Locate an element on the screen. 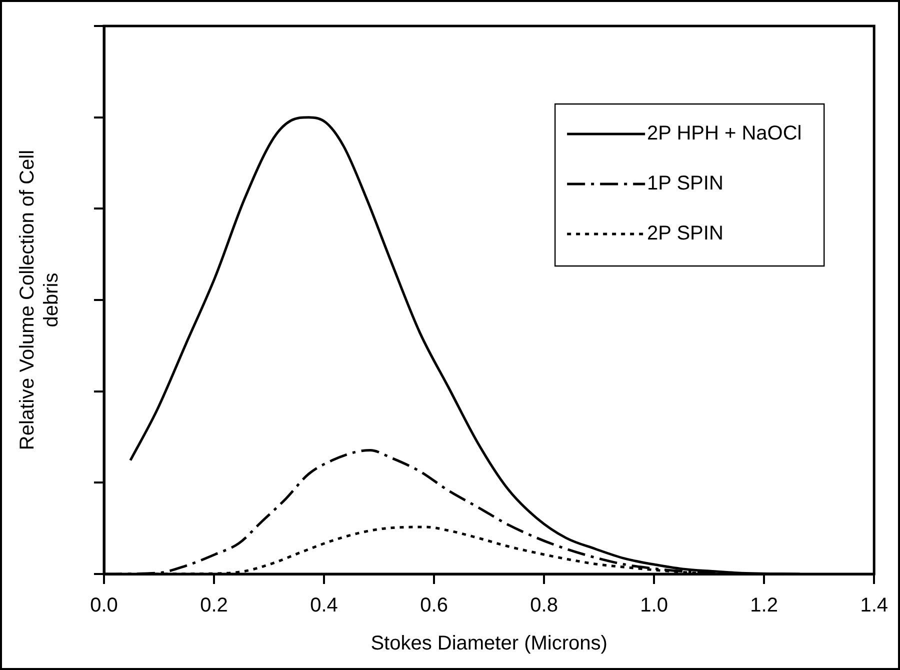 This screenshot has width=900, height=670. x-tick-label: 0.2 is located at coordinates (214, 605).